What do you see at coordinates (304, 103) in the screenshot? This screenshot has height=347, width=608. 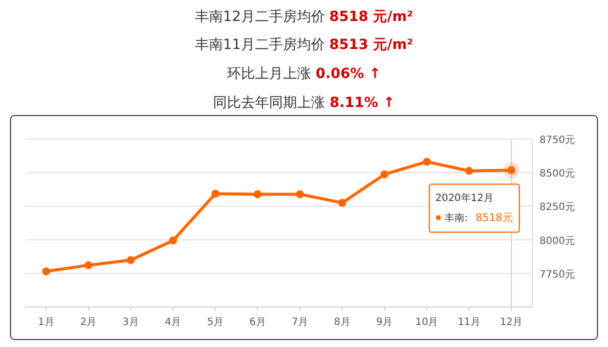 I see `text: 同比去年同期上涨 8.11% ↑` at bounding box center [304, 103].